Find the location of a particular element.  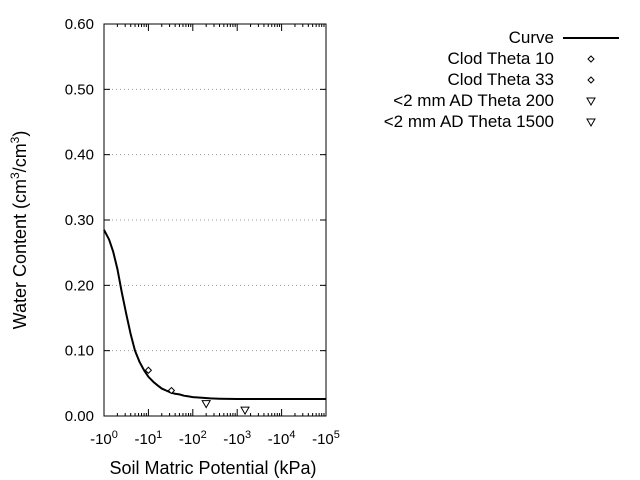

data-series is located at coordinates (214, 322).